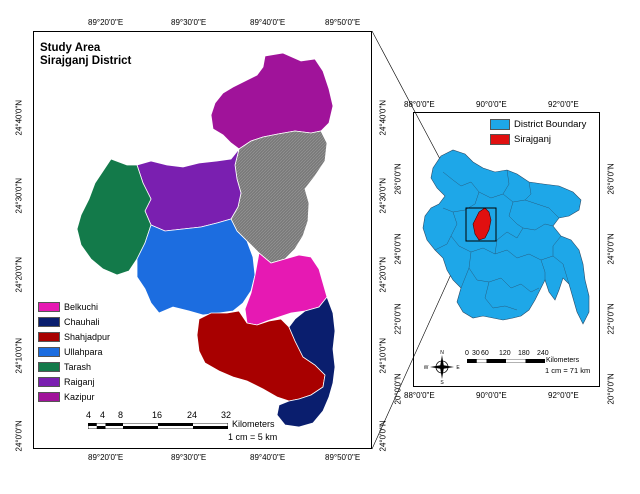 The height and width of the screenshot is (494, 640). What do you see at coordinates (442, 367) in the screenshot?
I see `compass-rose-icon: N S E W` at bounding box center [442, 367].